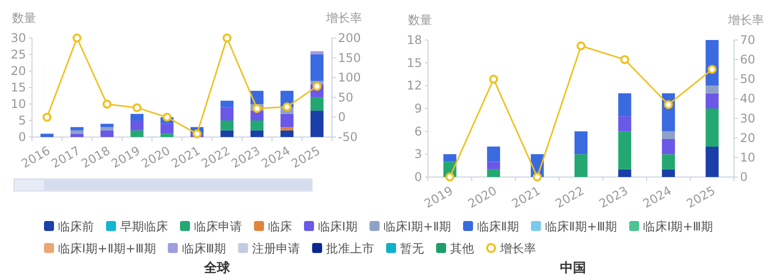 The width and height of the screenshot is (780, 280). I want to click on y-tick-label: 25, so click(18, 55).